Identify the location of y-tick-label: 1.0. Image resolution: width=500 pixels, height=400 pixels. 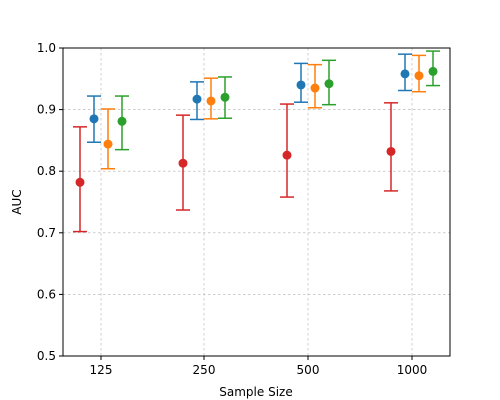
(46, 48).